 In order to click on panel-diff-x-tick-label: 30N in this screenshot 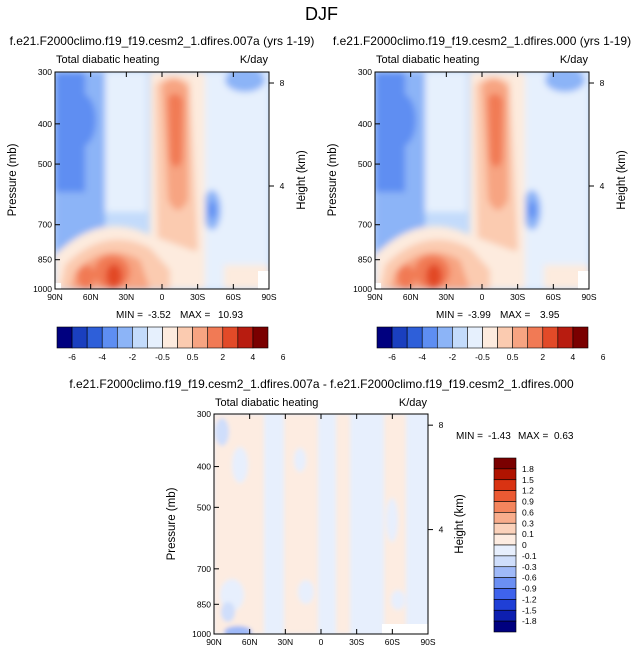, I will do `click(286, 642)`.